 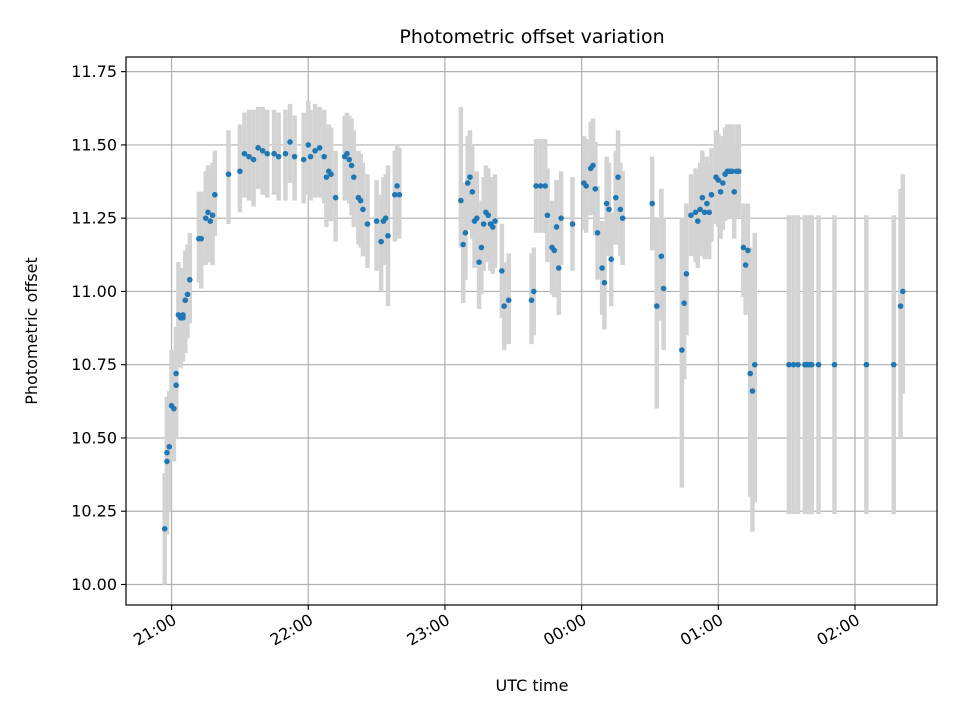 I want to click on y-axis-label: Photometric offset, so click(x=31, y=331).